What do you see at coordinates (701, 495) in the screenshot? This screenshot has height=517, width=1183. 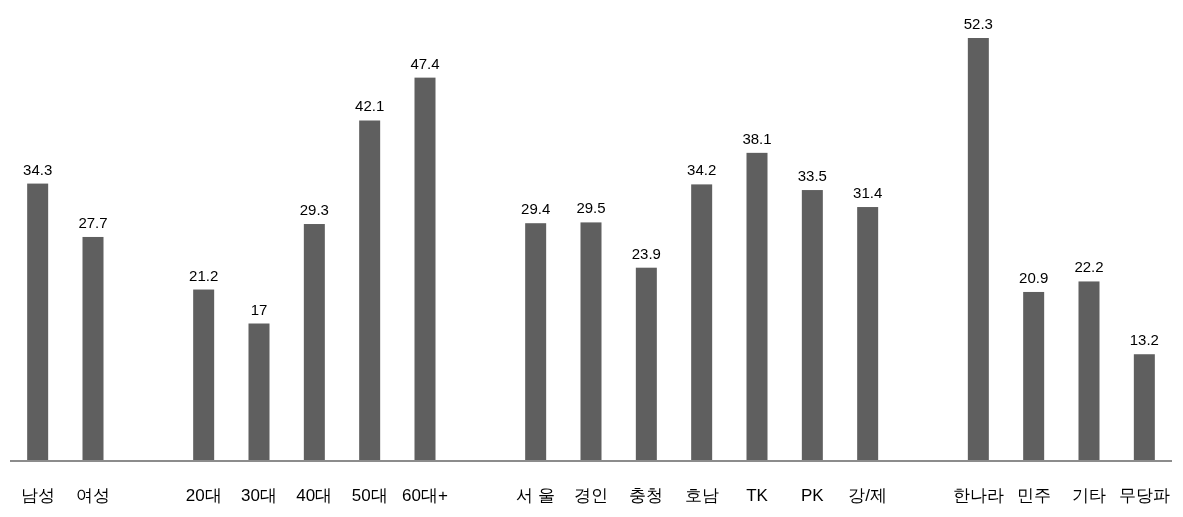 I see `x-tick-label: 호남` at bounding box center [701, 495].